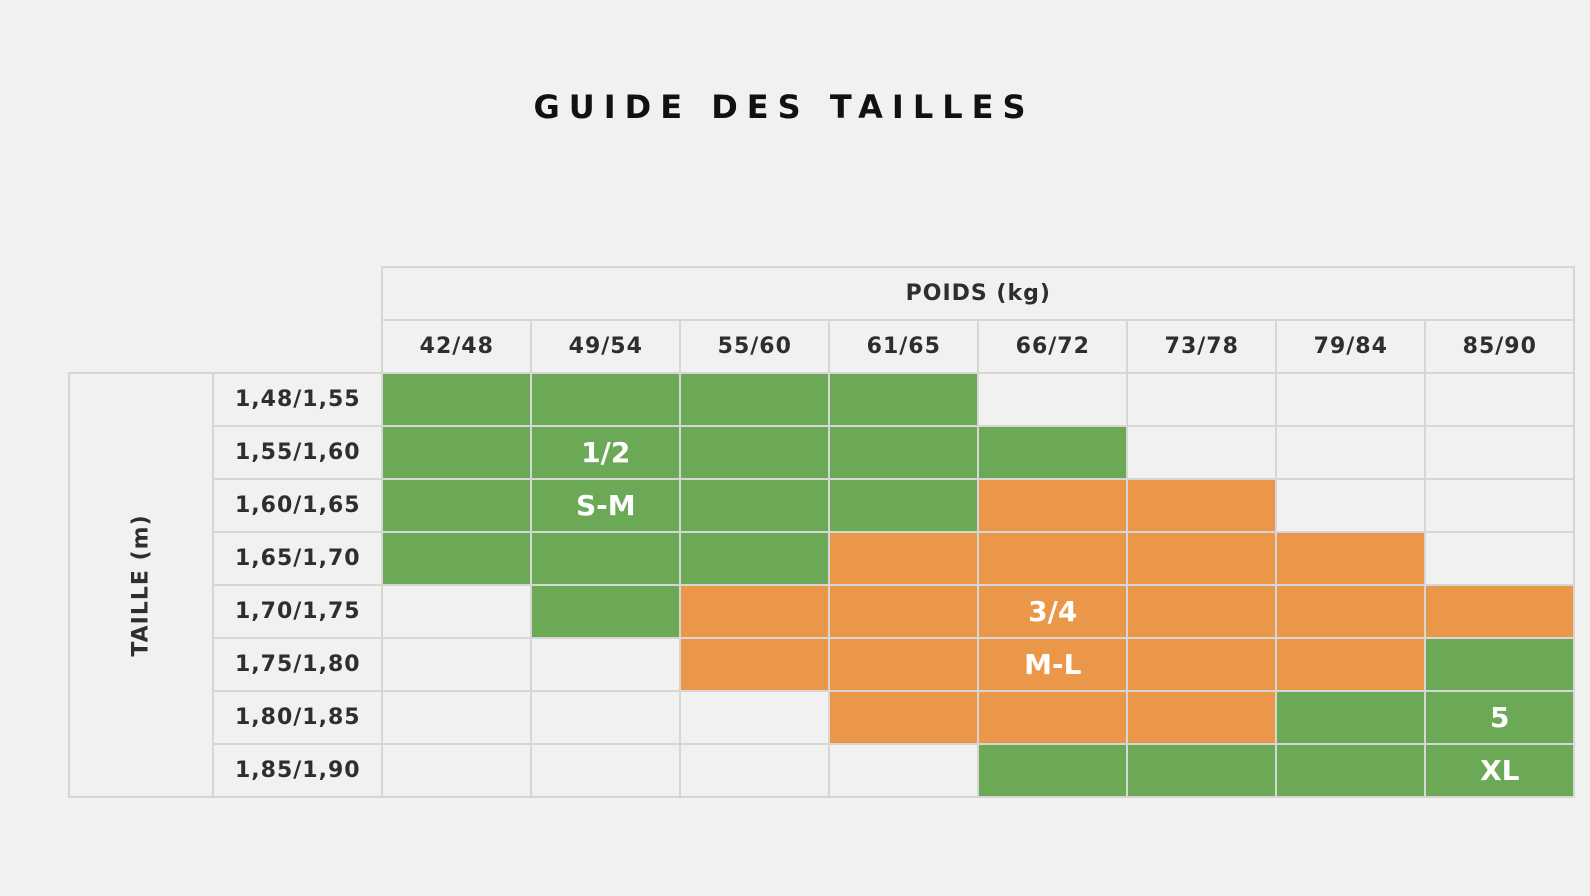  What do you see at coordinates (298, 770) in the screenshot?
I see `height-row-header: 1,85/1,90` at bounding box center [298, 770].